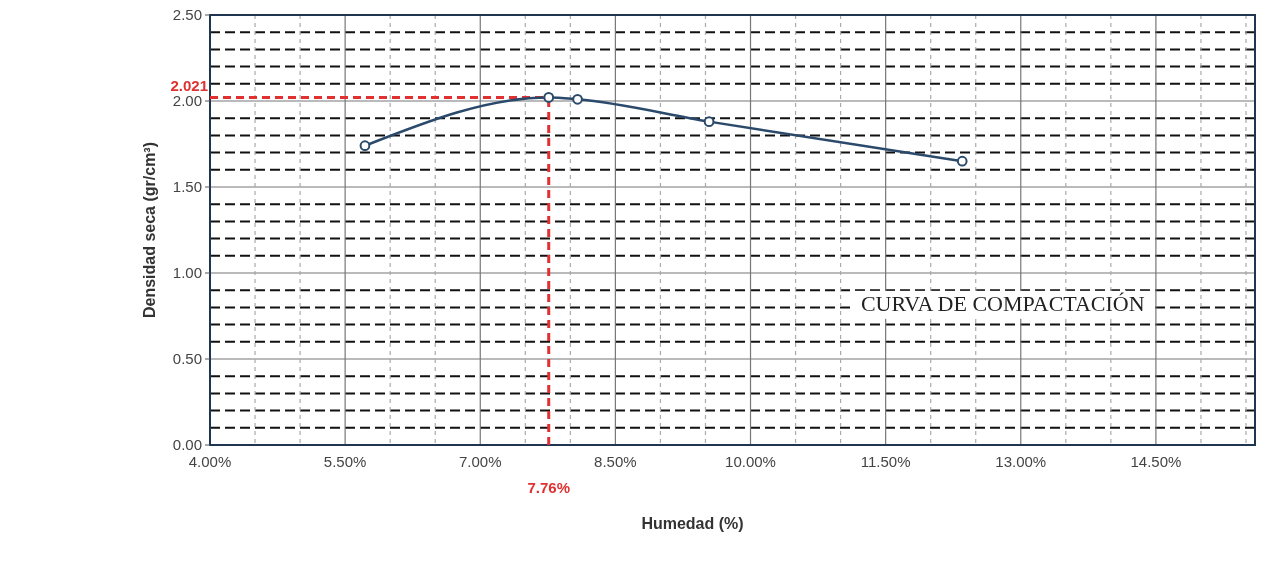  Describe the element at coordinates (345, 461) in the screenshot. I see `x-tick-label: 5.50%` at that location.